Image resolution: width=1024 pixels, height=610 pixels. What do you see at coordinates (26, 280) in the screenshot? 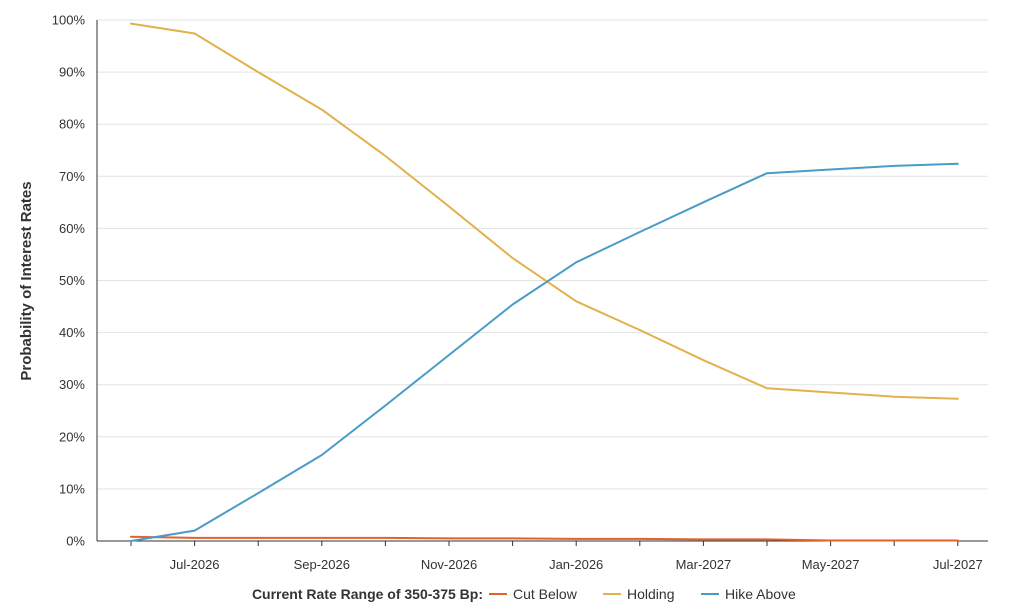
I see `y-axis-title: Probability of Interest Rates` at bounding box center [26, 280].